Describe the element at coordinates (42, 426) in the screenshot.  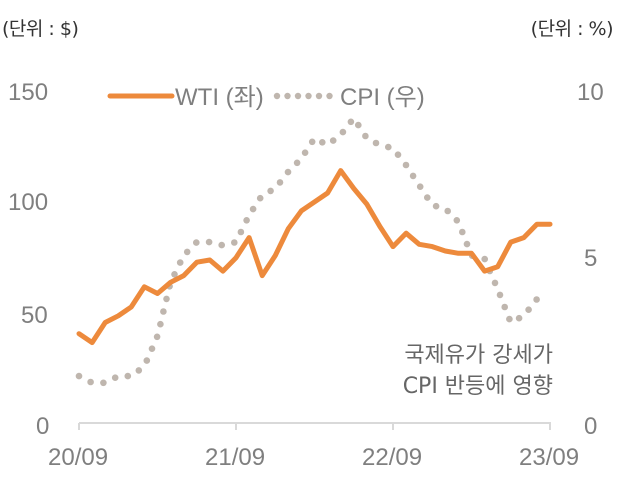
I see `left-tick-0: 0` at that location.